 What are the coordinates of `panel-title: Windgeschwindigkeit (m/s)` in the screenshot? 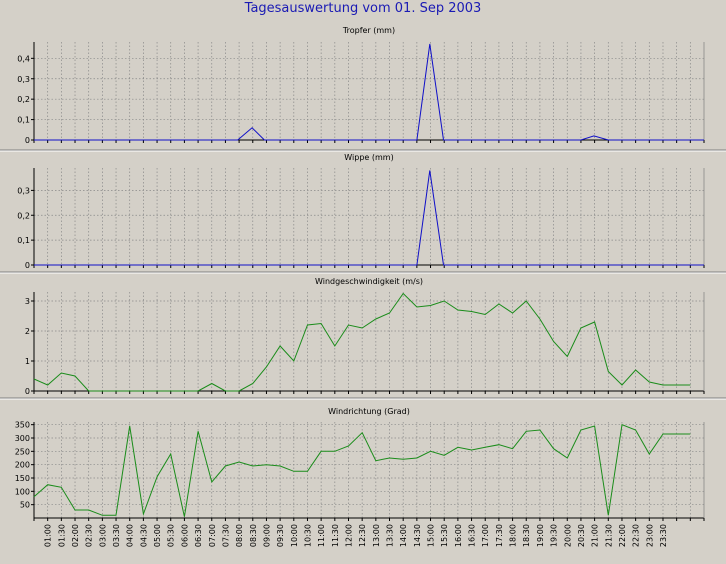 It's located at (369, 281).